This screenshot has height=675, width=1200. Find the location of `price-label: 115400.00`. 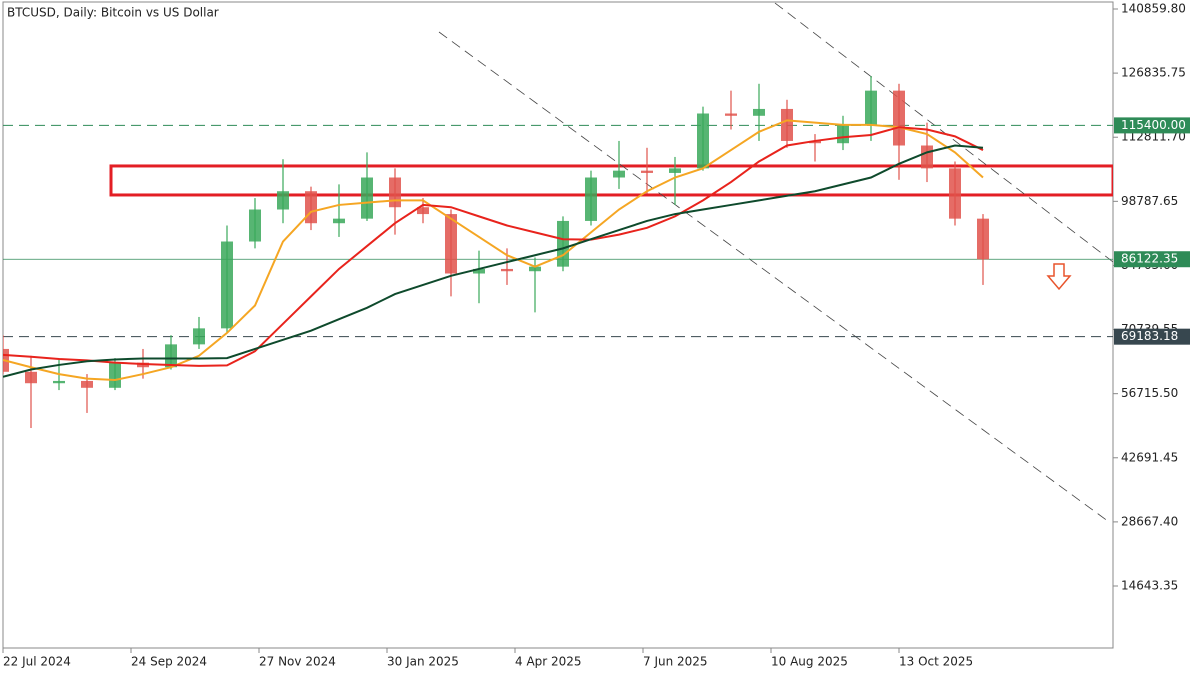

price-label: 115400.00 is located at coordinates (1153, 125).